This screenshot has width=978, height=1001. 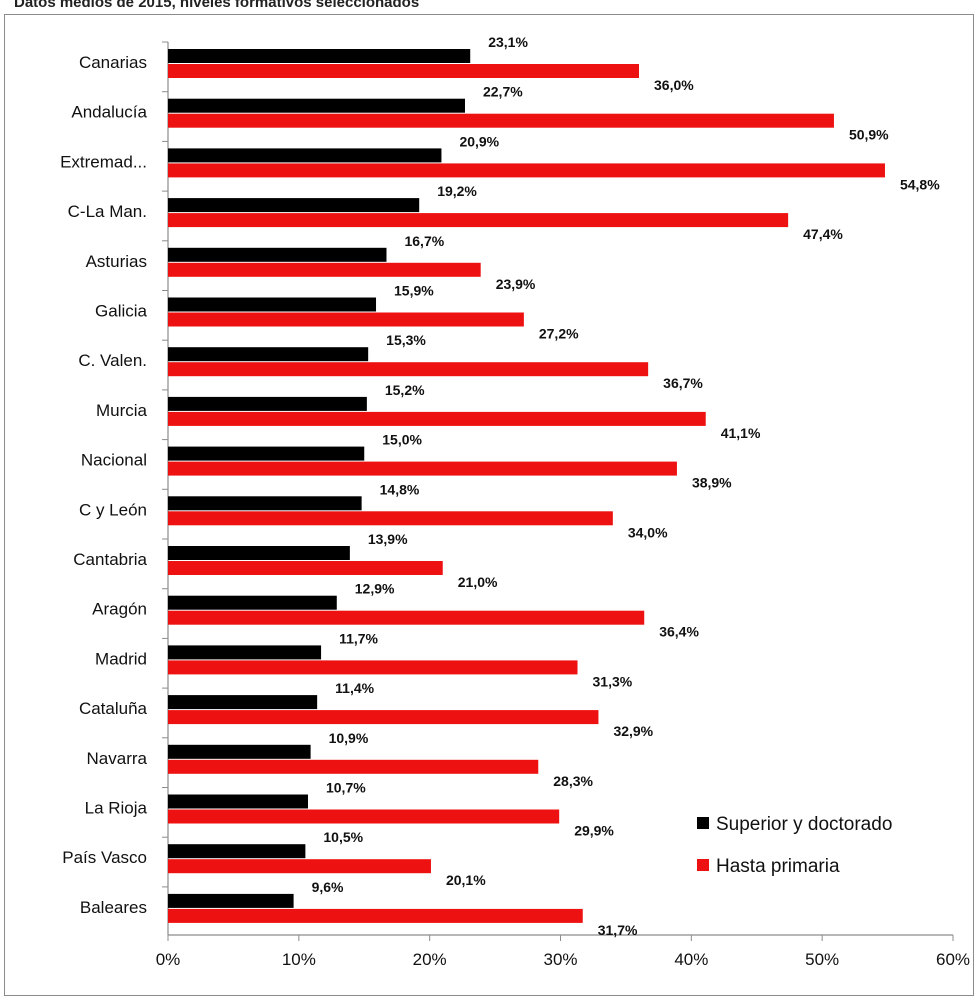 I want to click on value-label-primaria: 31,7%, so click(x=618, y=930).